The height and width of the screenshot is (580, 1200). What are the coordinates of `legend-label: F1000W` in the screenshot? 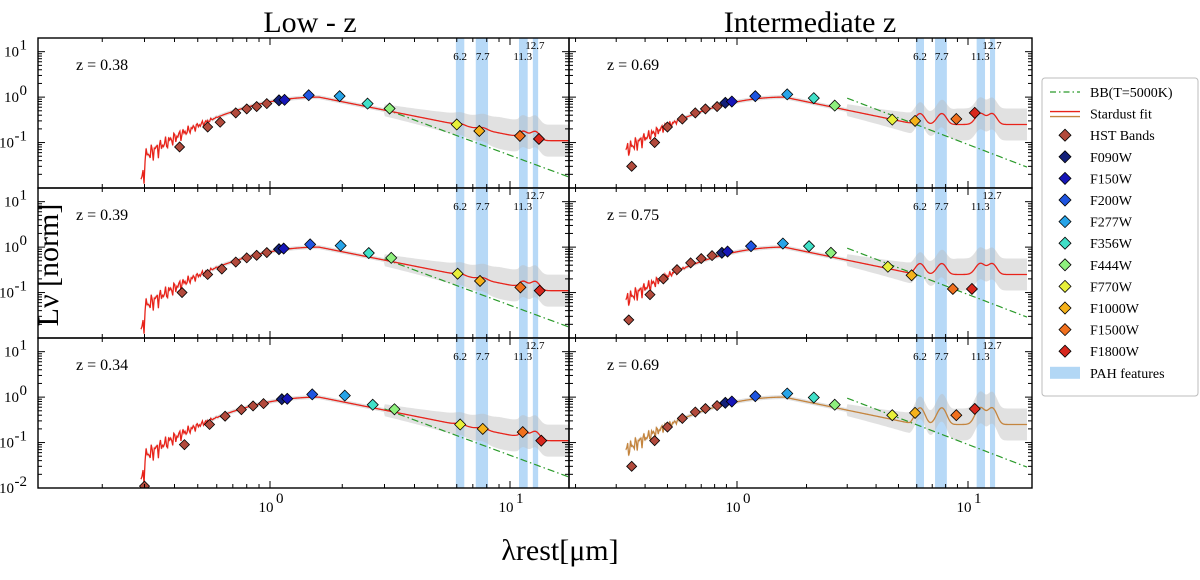 It's located at (1115, 309).